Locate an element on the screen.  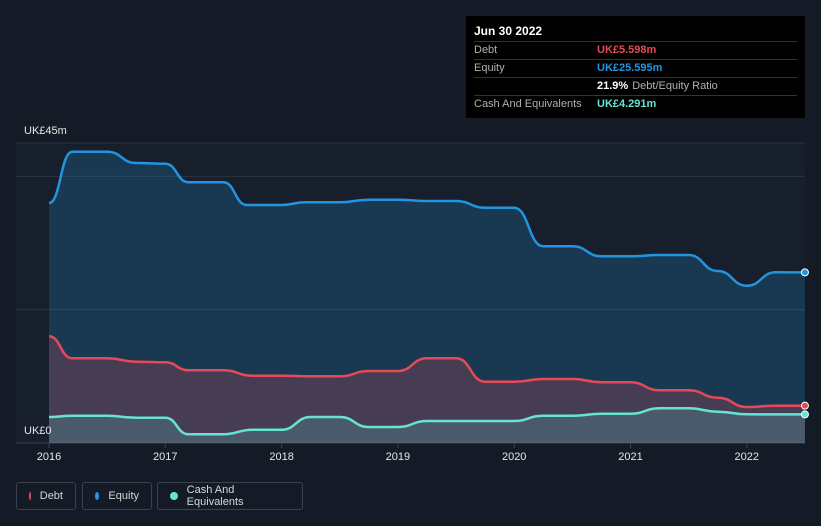
tooltip-label: Cash And Equivalents is located at coordinates (528, 104).